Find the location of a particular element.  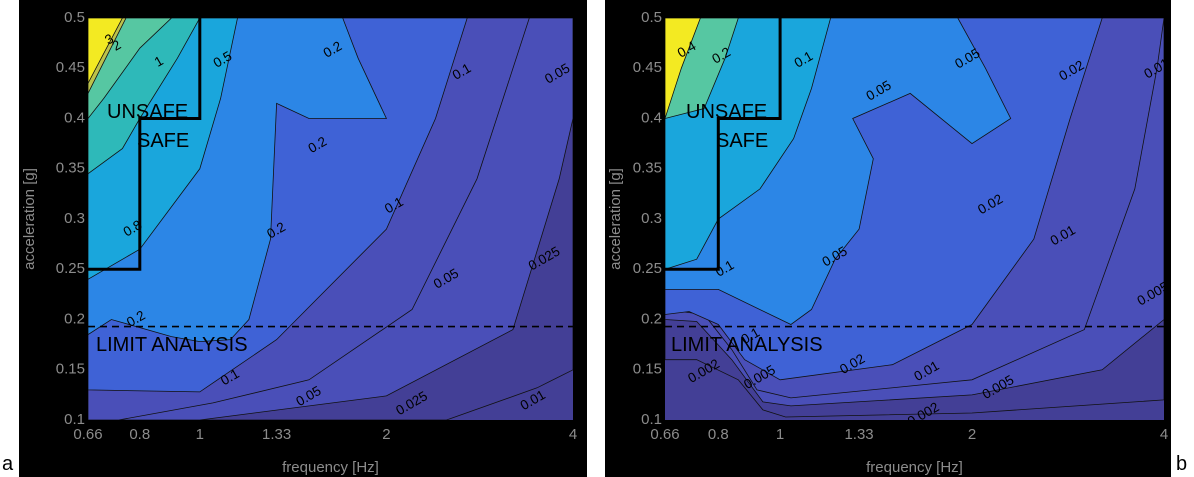

contour-region-0.4 is located at coordinates (683, 68).